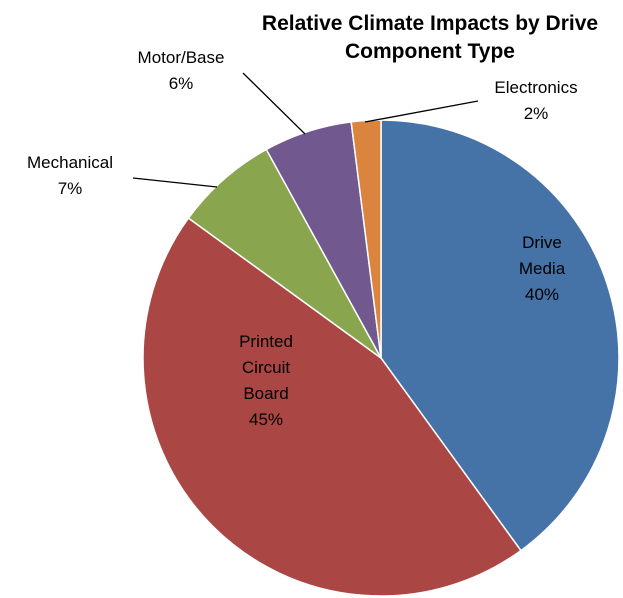  I want to click on chart-title-line-2: Component Type, so click(430, 51).